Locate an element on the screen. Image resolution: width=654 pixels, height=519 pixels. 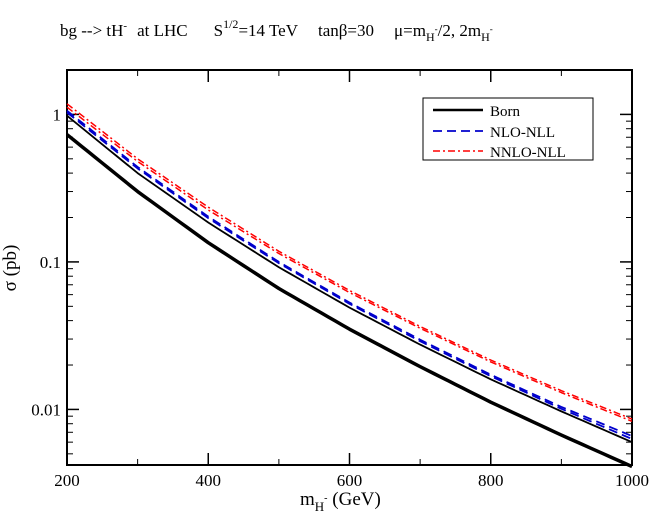
legend-label-nlo-nll: NLO-NLL is located at coordinates (522, 133).